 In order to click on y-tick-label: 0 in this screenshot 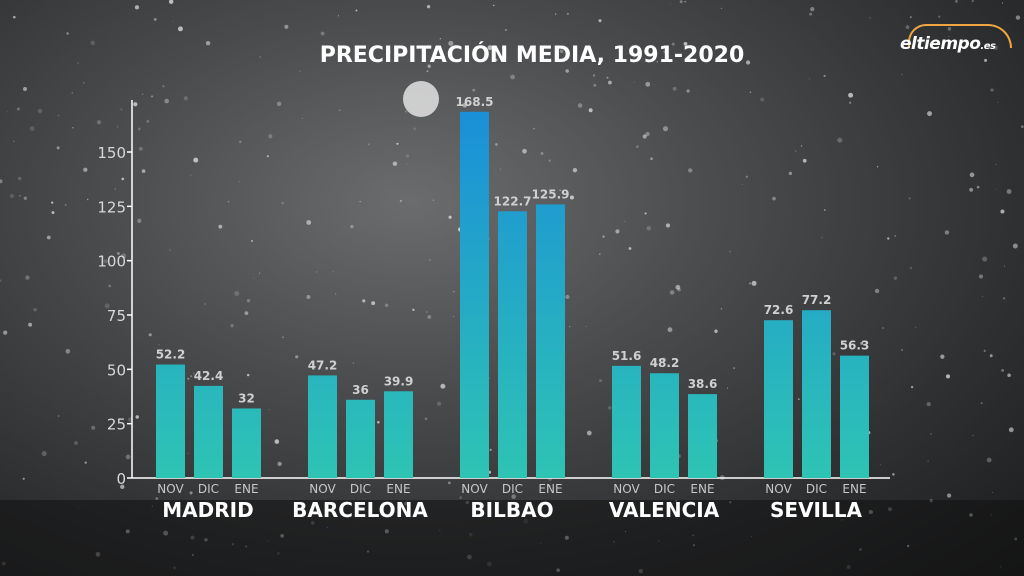, I will do `click(121, 479)`.